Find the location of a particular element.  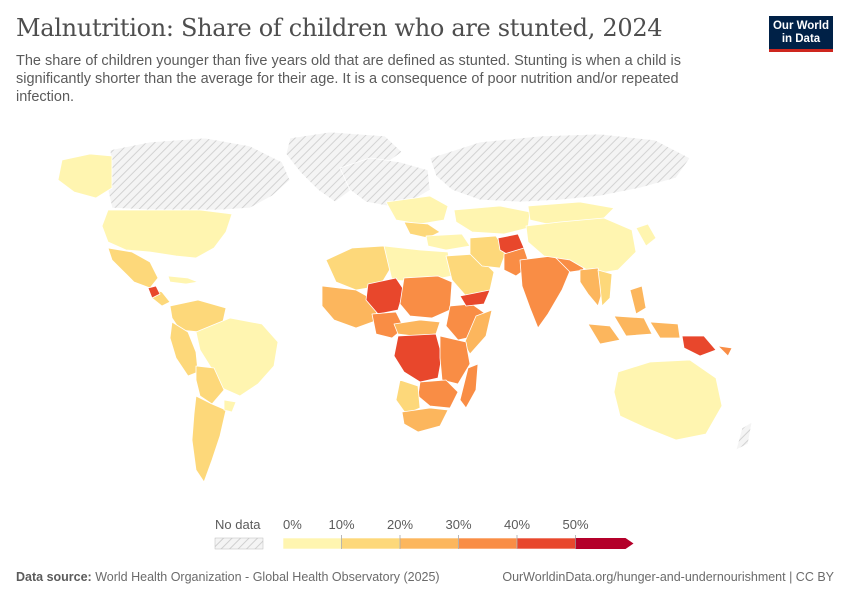

argentina-chile is located at coordinates (209, 439).